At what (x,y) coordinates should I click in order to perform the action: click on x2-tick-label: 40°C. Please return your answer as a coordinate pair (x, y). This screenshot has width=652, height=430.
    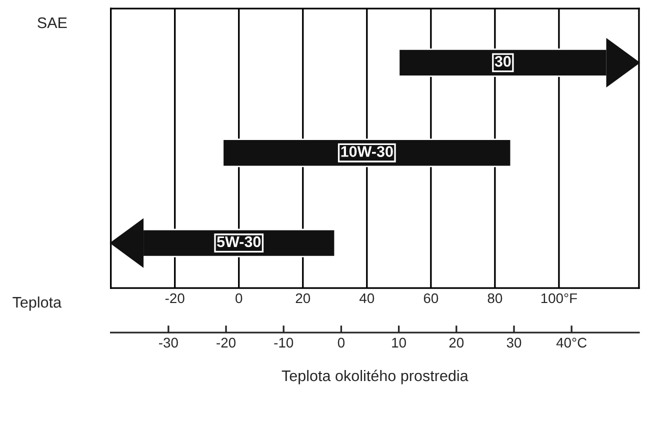
    Looking at the image, I should click on (571, 343).